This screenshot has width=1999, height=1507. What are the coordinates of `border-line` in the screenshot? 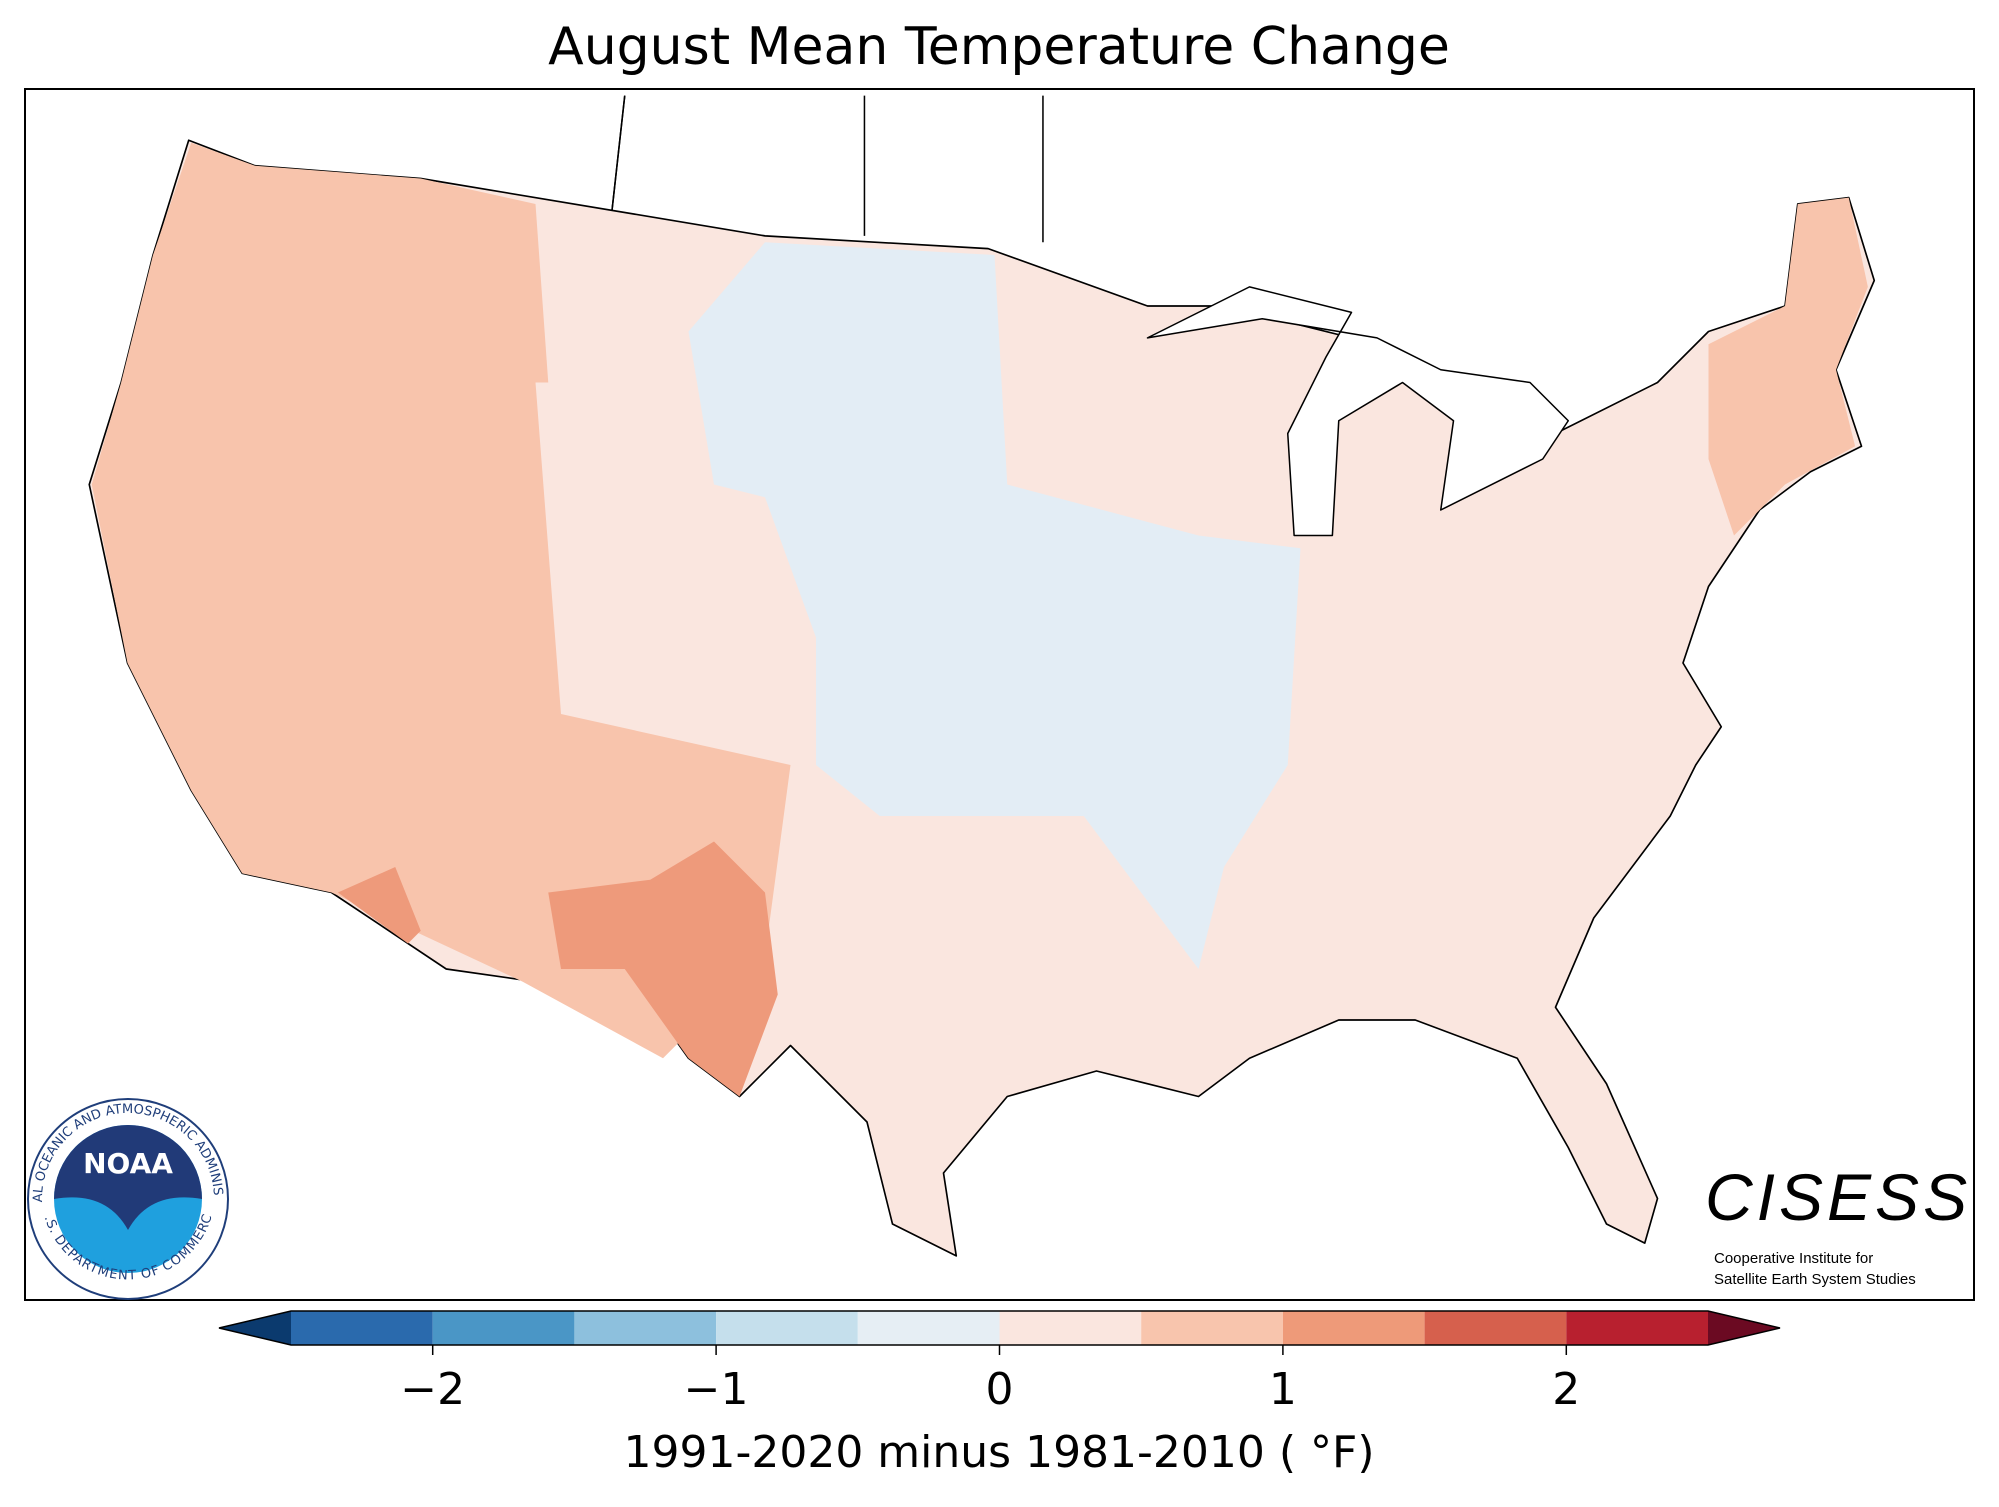 It's located at (618, 153).